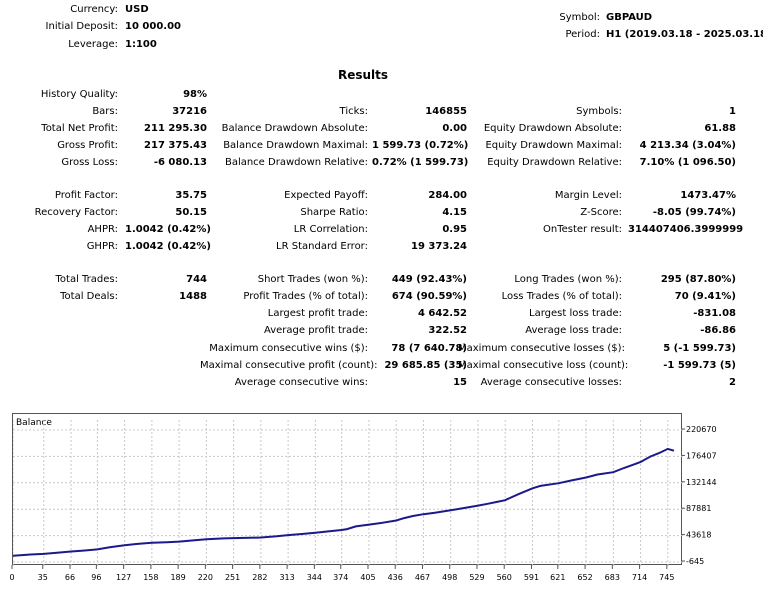  I want to click on lr-corr-label: LR Correlation:, so click(330, 229).